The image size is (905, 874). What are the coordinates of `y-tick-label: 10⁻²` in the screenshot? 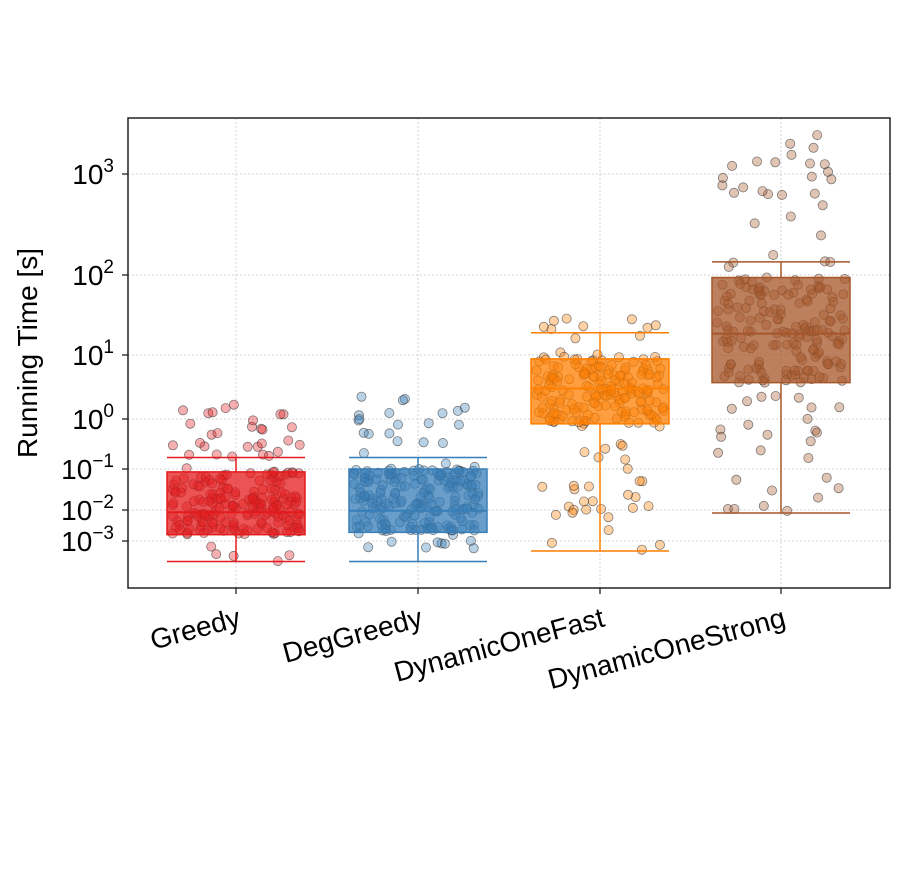 It's located at (87, 509).